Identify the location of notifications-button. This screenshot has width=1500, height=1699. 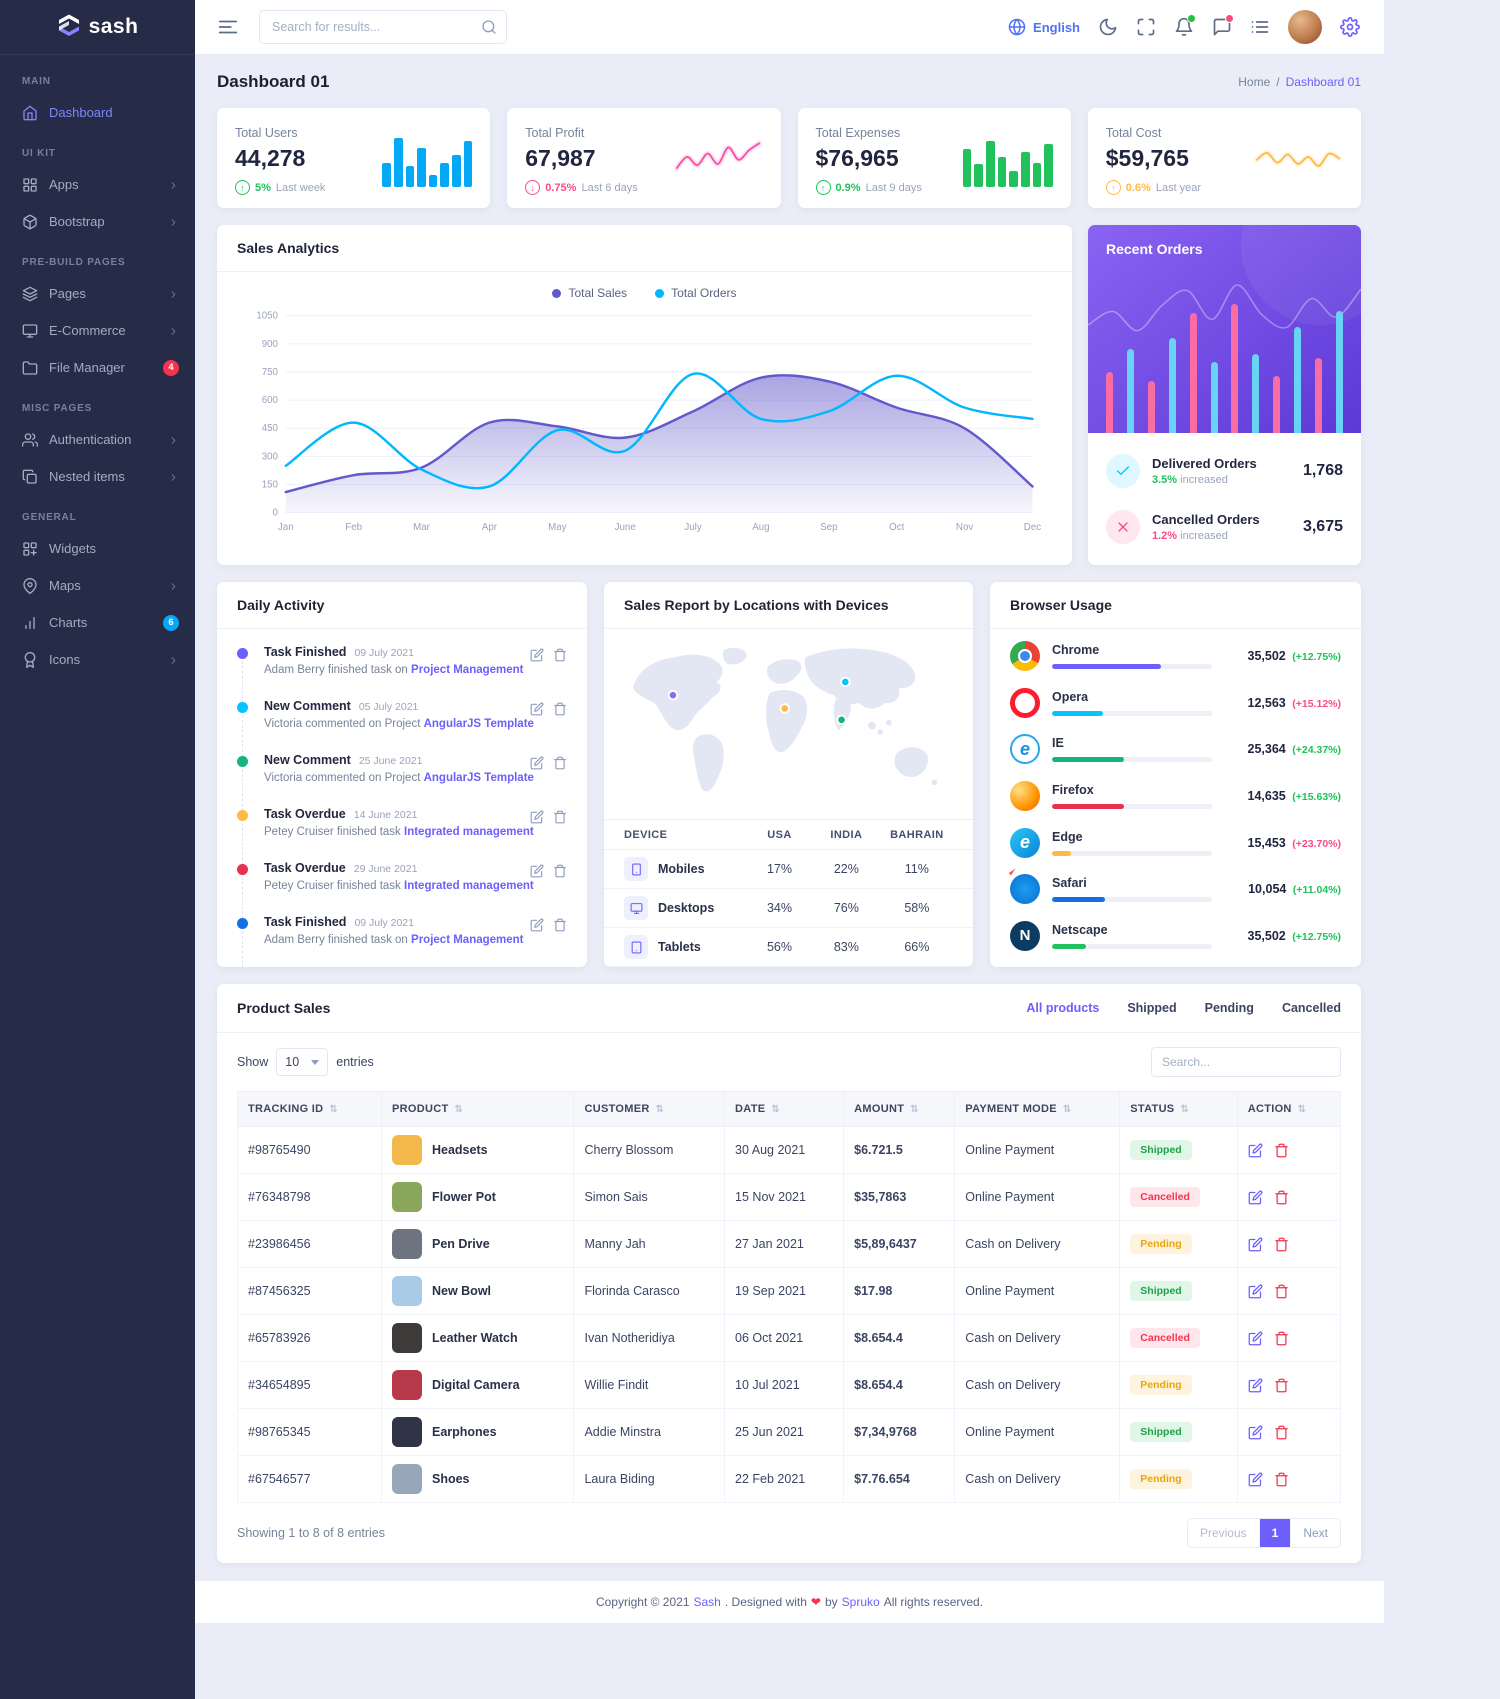
(1185, 25).